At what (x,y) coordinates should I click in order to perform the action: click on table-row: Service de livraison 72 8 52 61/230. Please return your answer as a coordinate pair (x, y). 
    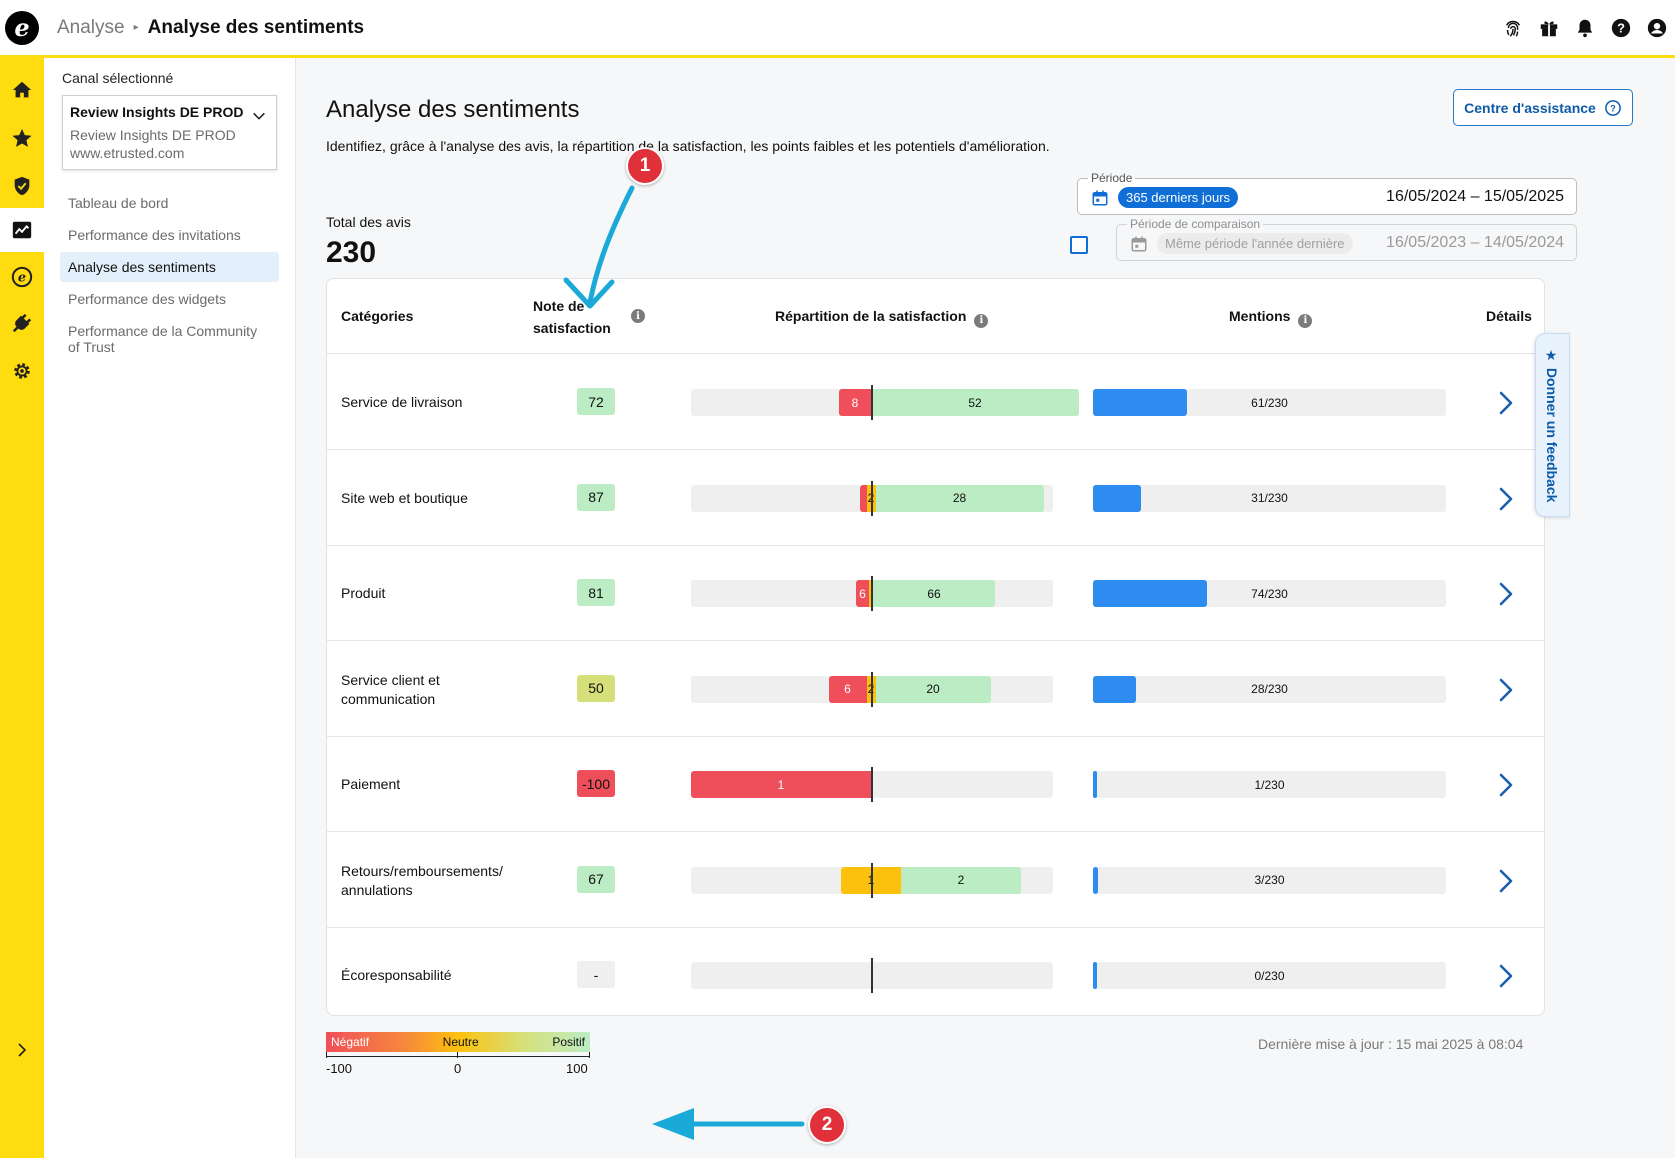
    Looking at the image, I should click on (935, 402).